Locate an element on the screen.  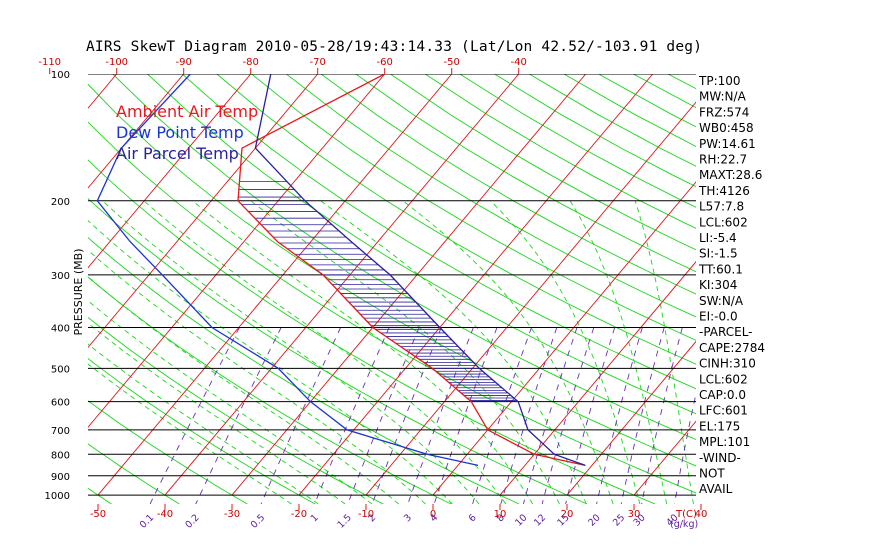
pressure-tick-label: 800 is located at coordinates (60, 455).